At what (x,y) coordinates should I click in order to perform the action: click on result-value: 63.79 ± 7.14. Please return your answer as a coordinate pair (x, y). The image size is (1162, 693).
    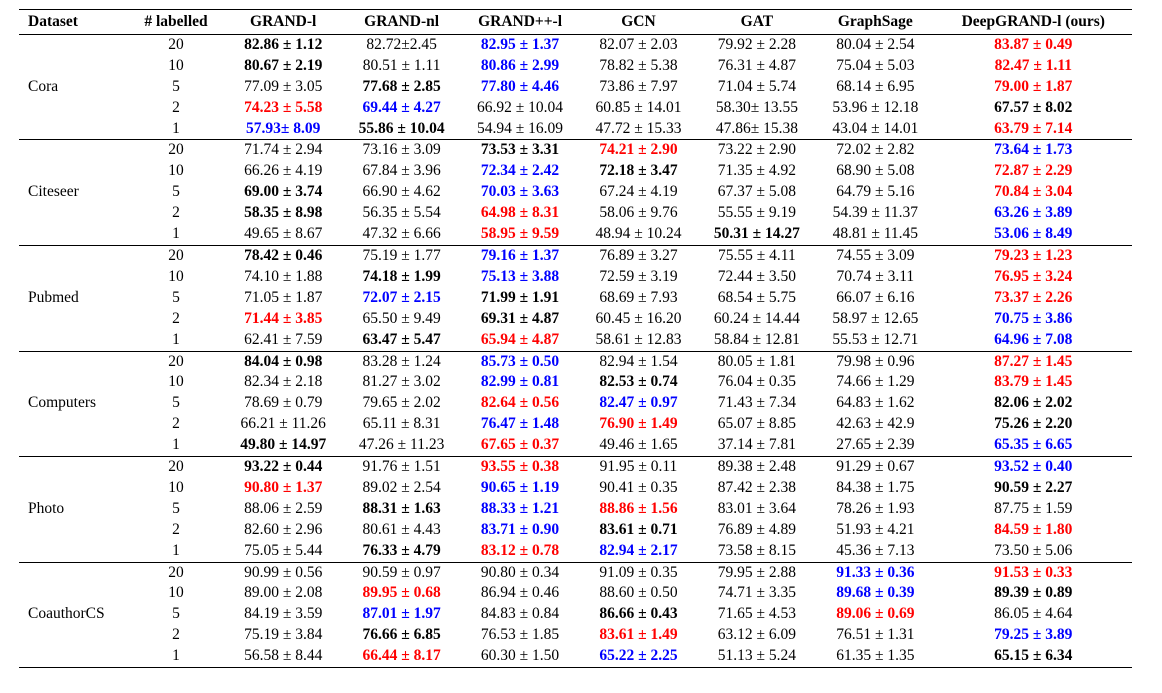
    Looking at the image, I should click on (1033, 128).